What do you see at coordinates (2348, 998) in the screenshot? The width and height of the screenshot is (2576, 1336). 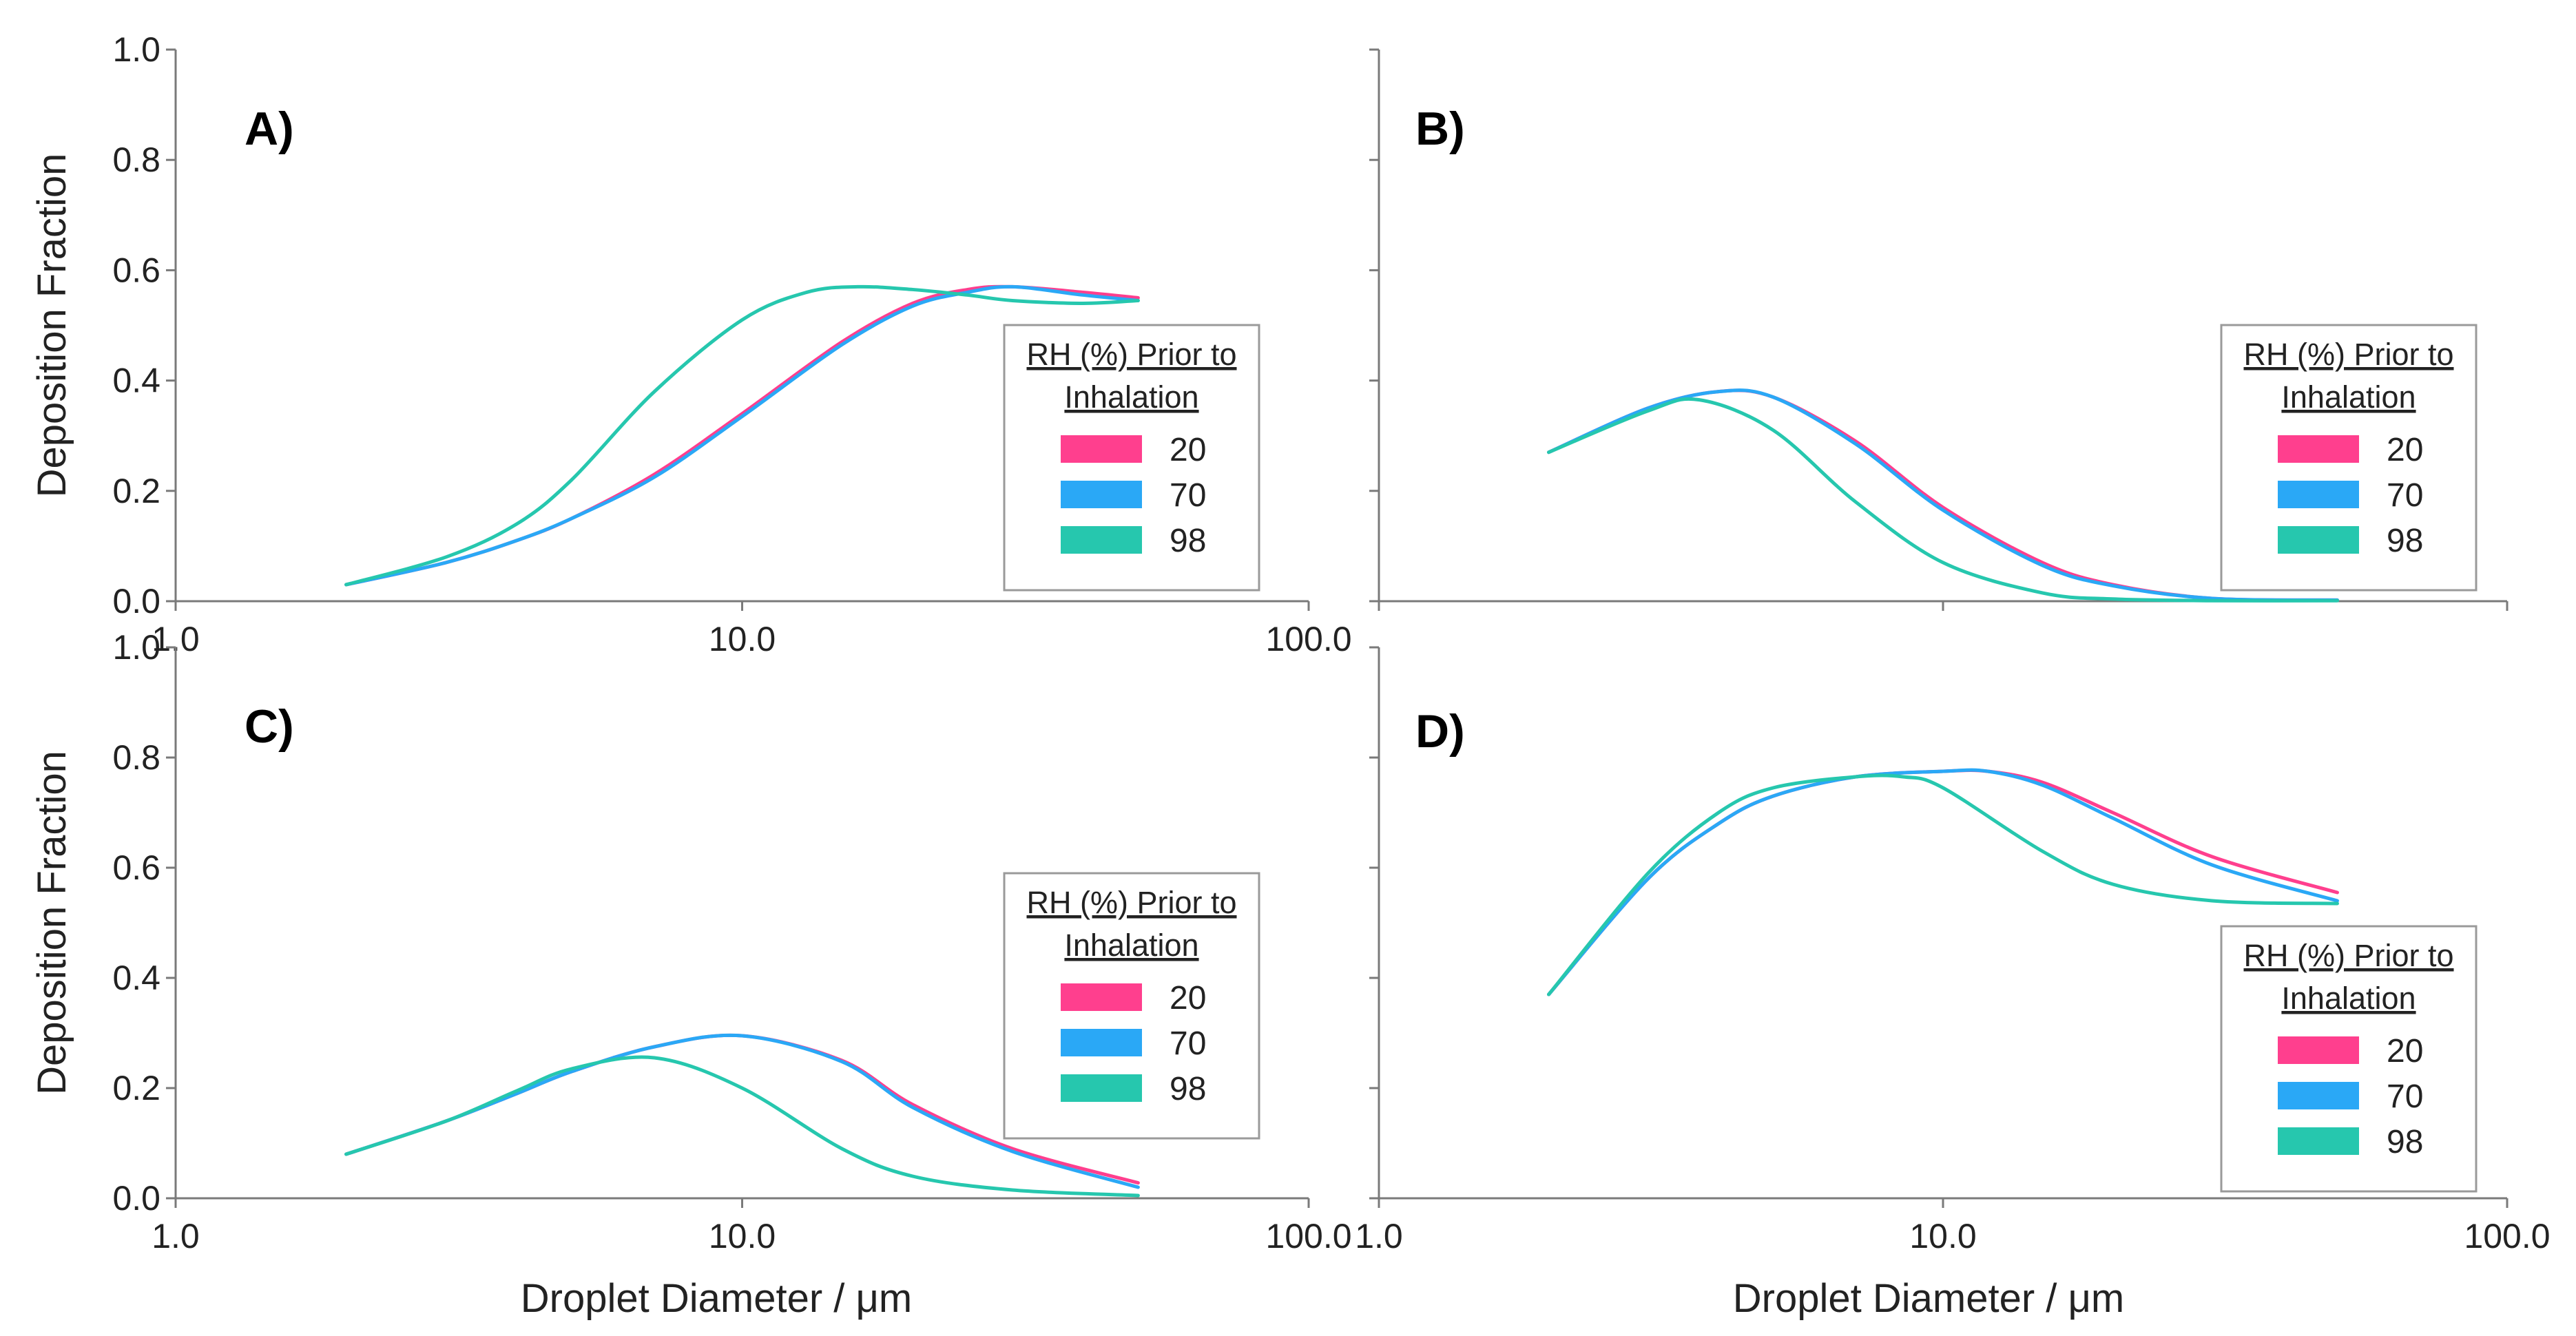 I see `panel-d-legend-title: Inhalation` at bounding box center [2348, 998].